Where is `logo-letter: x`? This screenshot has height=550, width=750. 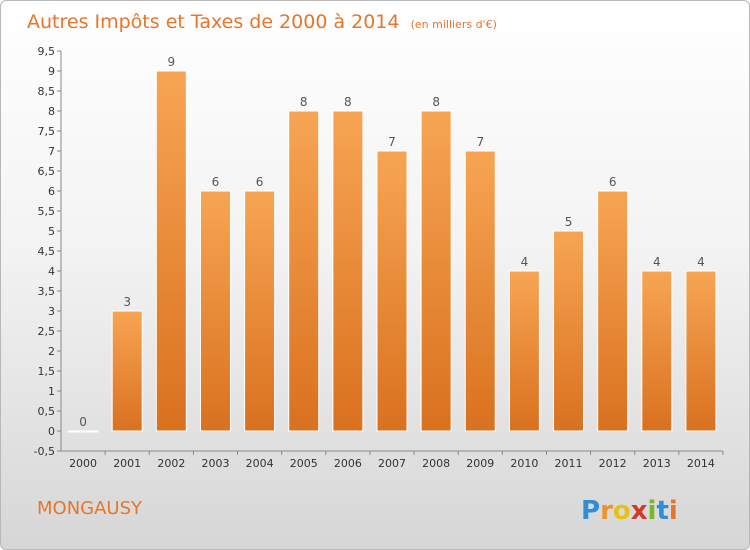 logo-letter: x is located at coordinates (639, 511).